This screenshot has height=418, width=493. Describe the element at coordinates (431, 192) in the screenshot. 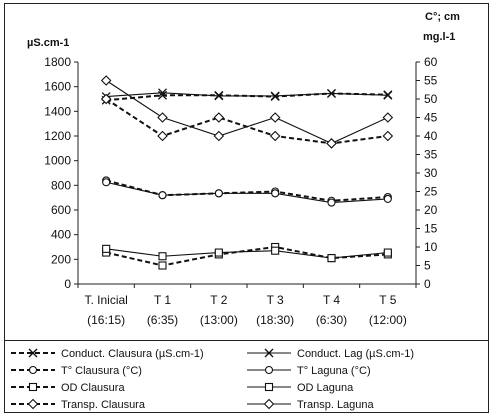

I see `right-tick-label: 25` at that location.